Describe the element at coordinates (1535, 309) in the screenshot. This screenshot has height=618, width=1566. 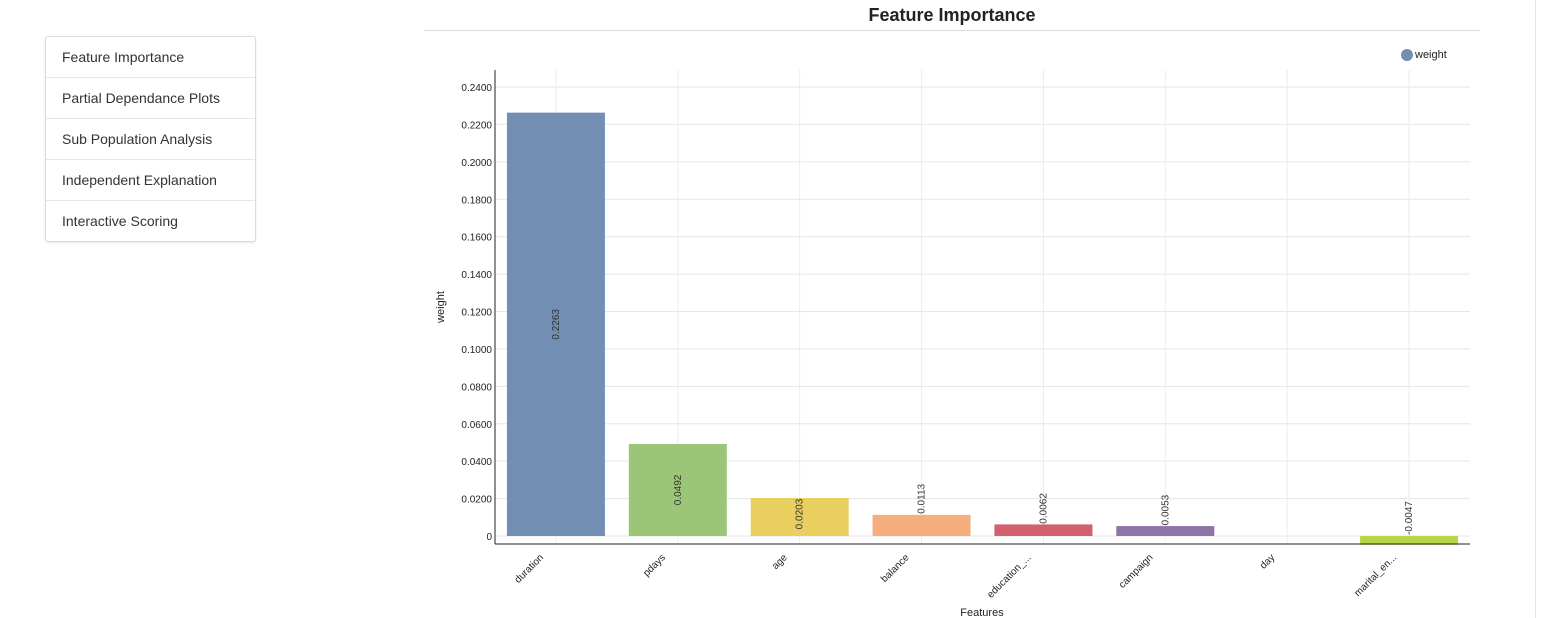
I see `page-right-border` at that location.